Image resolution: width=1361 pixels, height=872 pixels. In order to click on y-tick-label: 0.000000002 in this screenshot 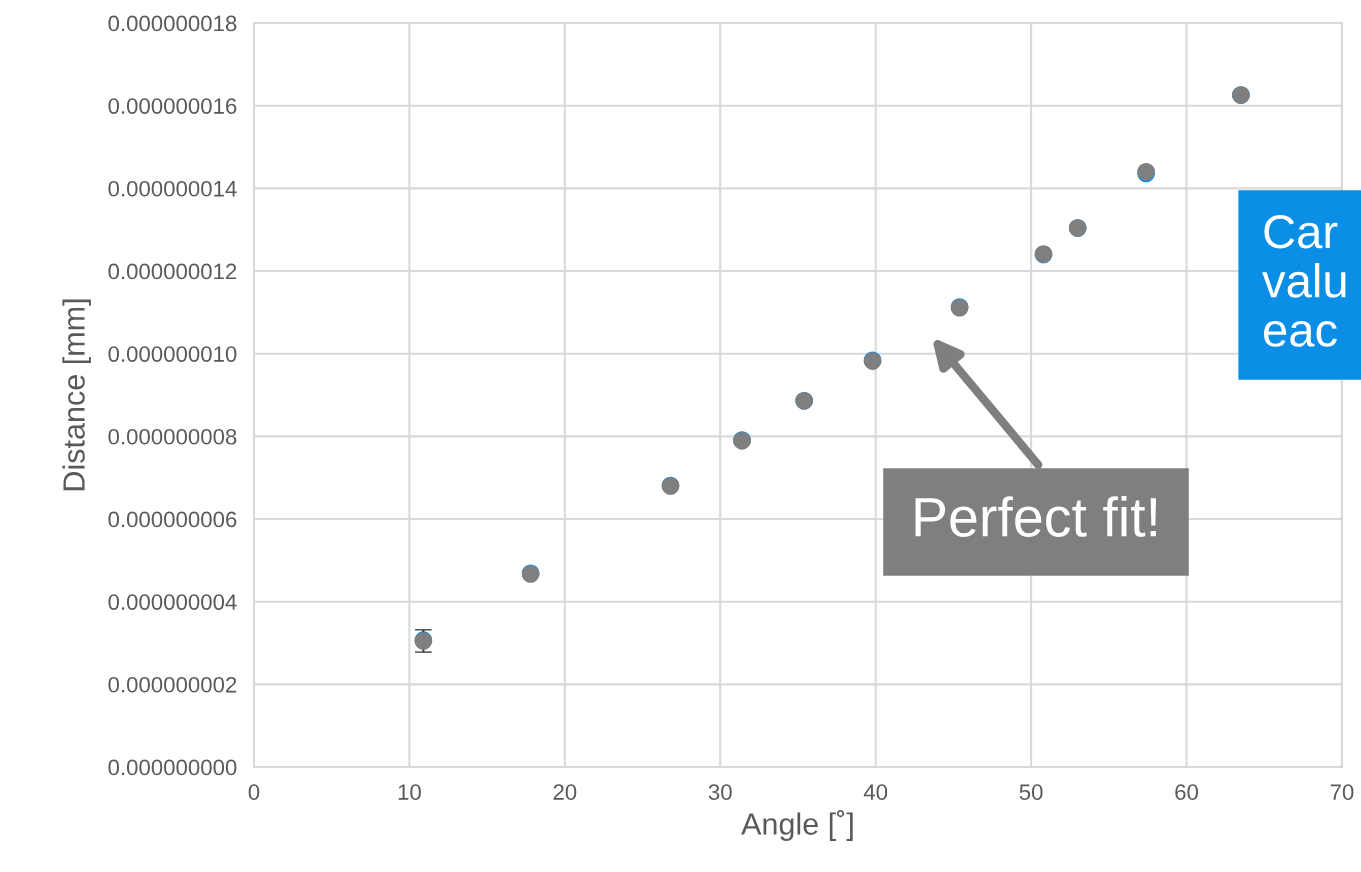, I will do `click(172, 684)`.